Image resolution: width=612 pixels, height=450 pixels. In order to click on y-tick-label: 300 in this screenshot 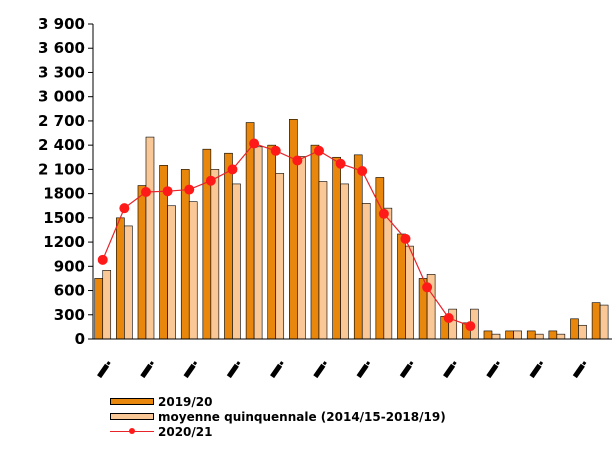, I will do `click(69, 315)`.